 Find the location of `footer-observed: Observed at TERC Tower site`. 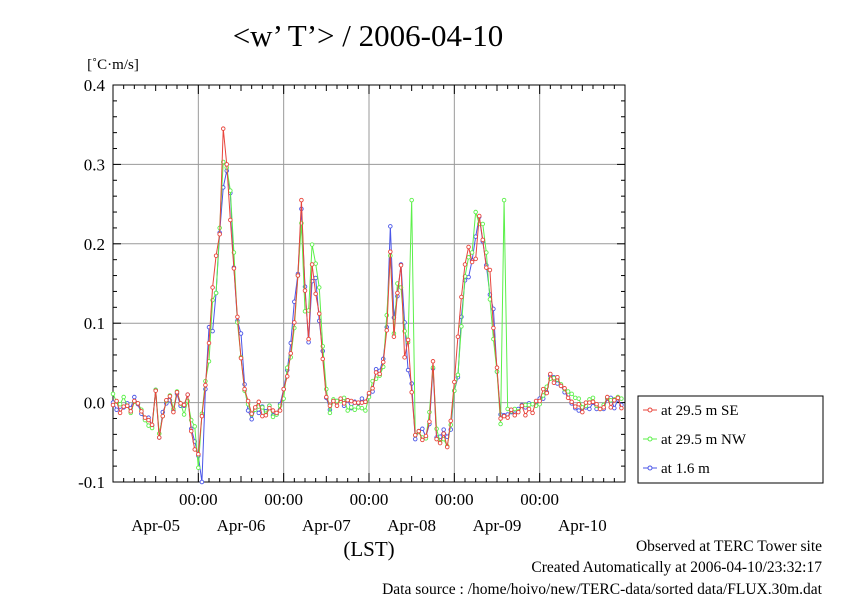

footer-observed: Observed at TERC Tower site is located at coordinates (729, 546).